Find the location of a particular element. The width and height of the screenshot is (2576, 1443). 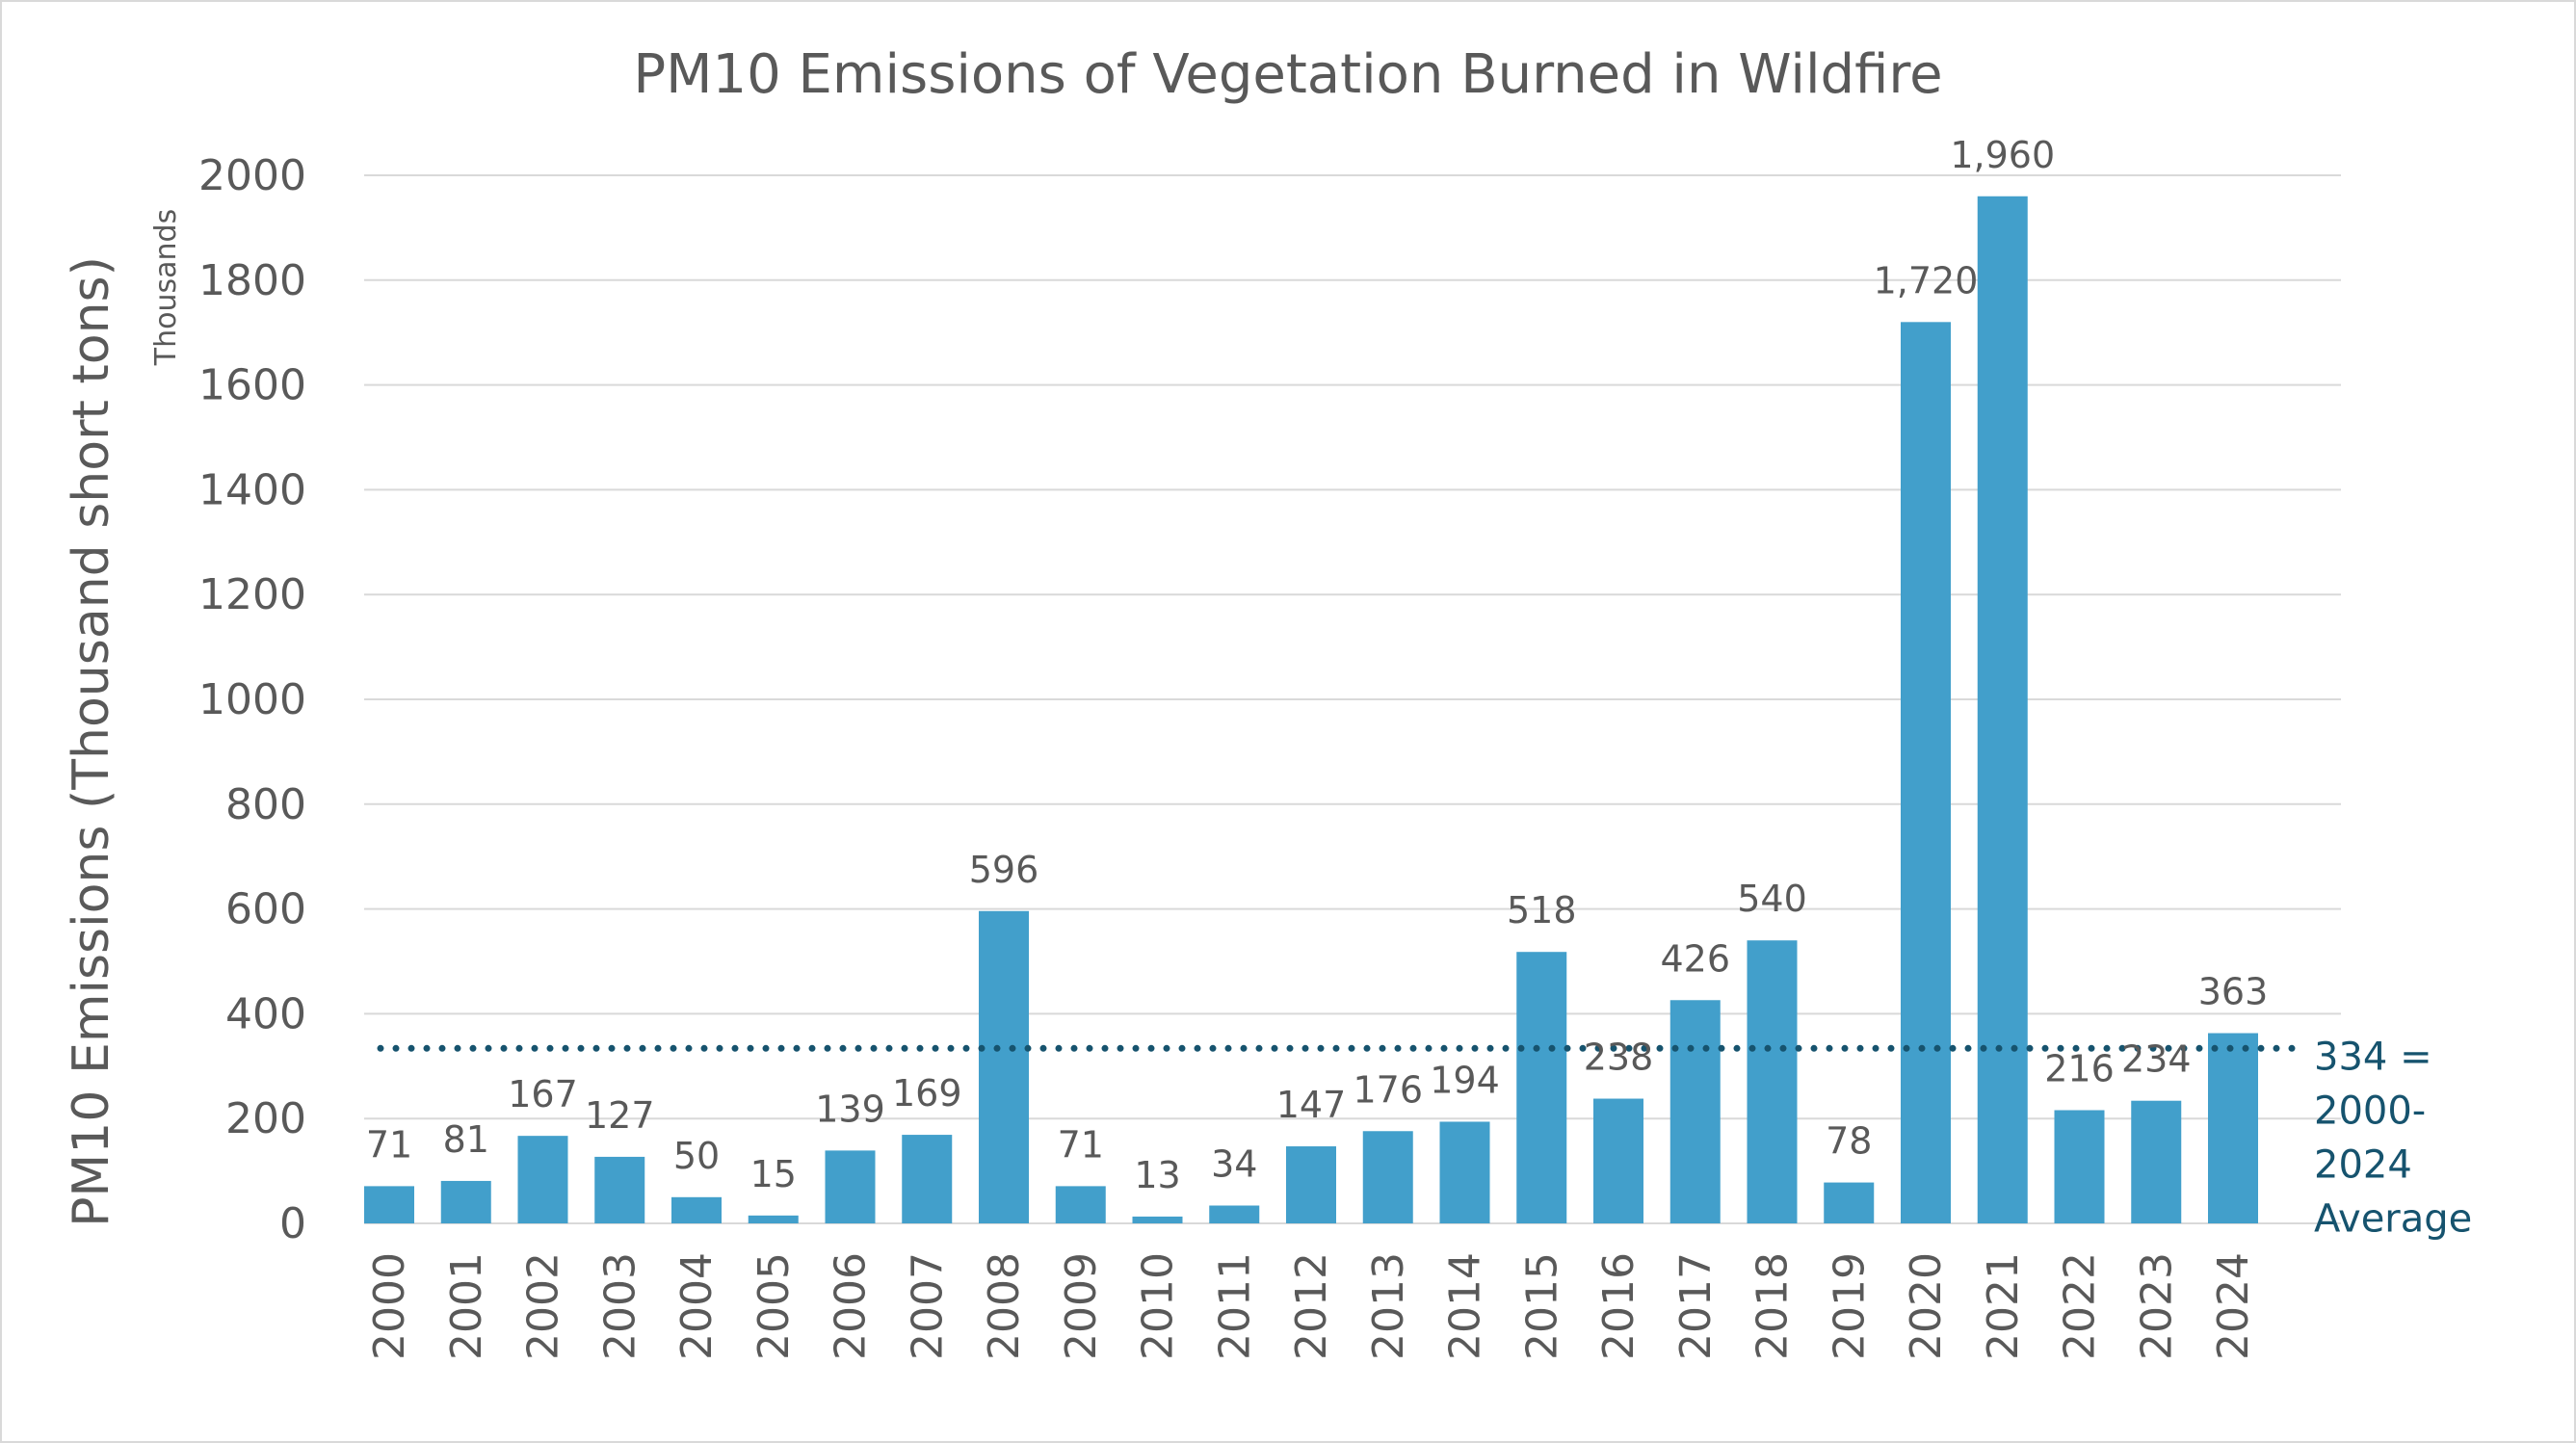

bar-2024 is located at coordinates (2233, 1128).